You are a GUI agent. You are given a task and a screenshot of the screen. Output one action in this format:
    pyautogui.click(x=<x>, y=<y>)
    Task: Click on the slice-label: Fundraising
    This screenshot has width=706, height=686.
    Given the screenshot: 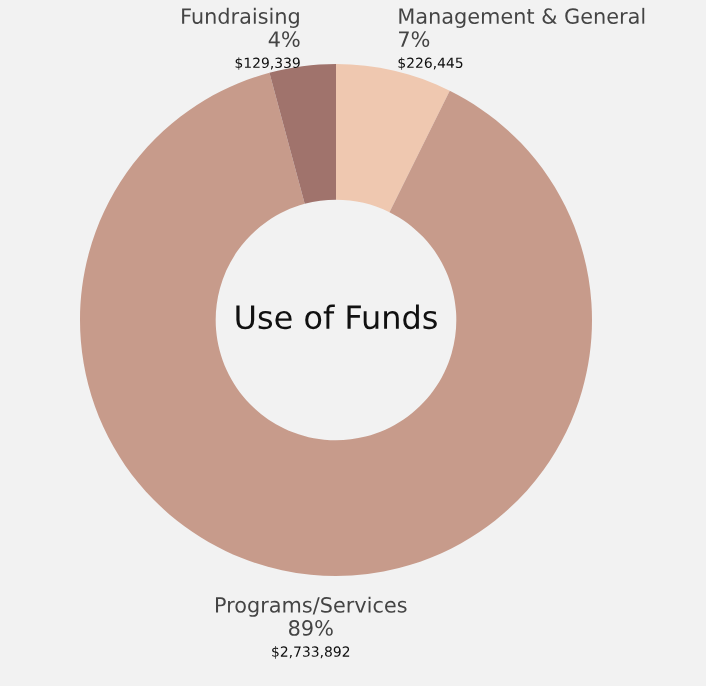 What is the action you would take?
    pyautogui.click(x=240, y=17)
    